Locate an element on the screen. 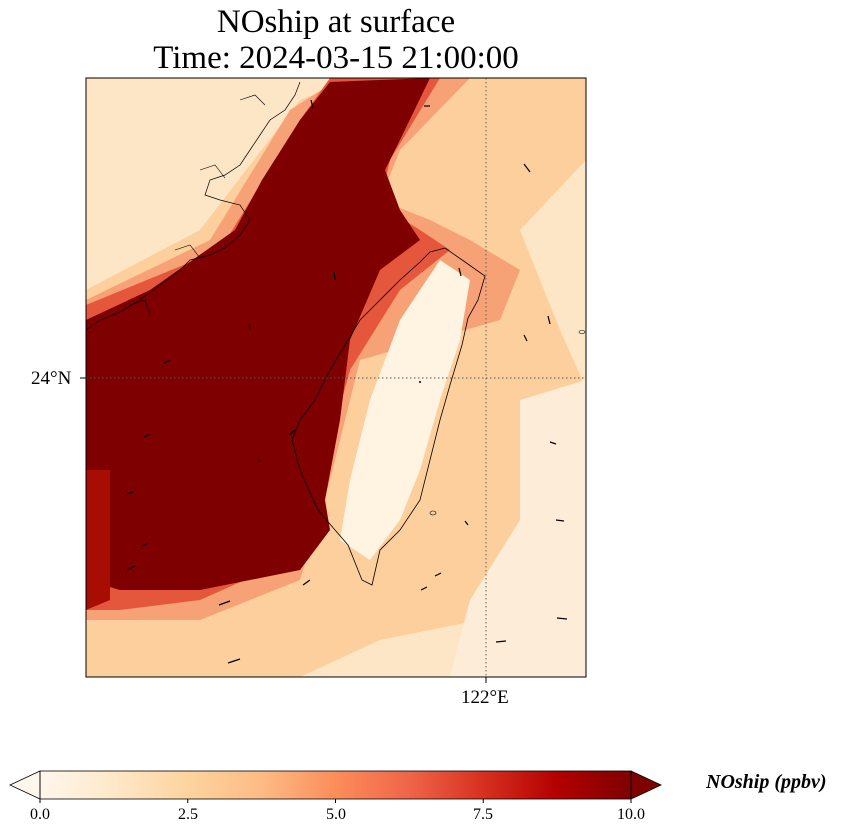 Image resolution: width=842 pixels, height=836 pixels. mainland-coastline is located at coordinates (193, 206).